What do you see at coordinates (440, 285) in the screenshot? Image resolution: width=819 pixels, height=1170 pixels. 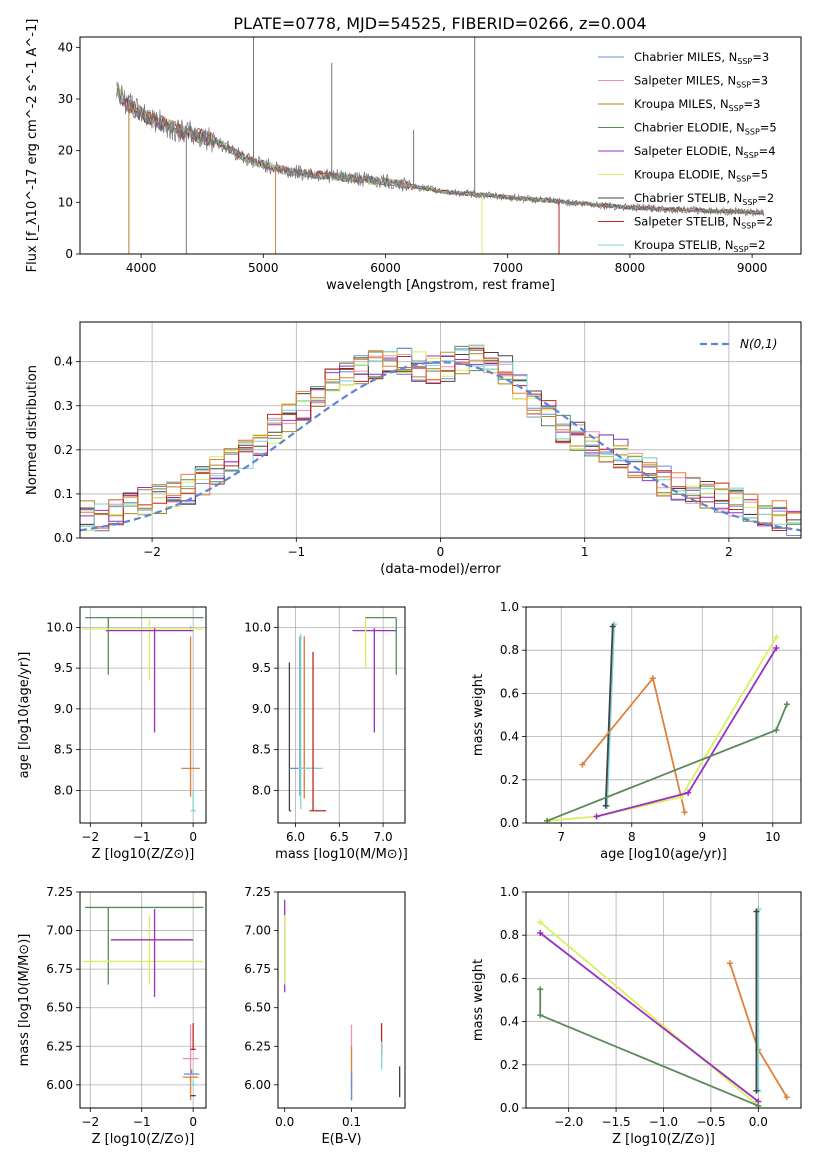 I see `x-axis-label: wavelength [Angstrom, rest frame]` at bounding box center [440, 285].